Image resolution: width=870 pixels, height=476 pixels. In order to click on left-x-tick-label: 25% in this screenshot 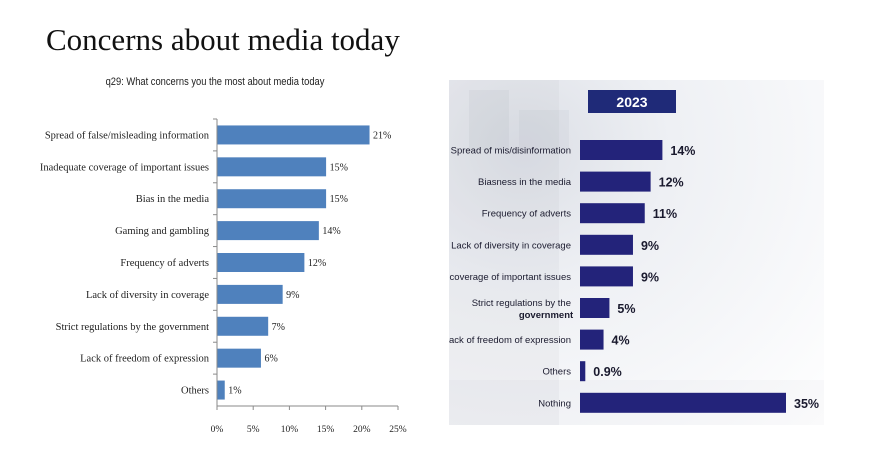, I will do `click(398, 430)`.